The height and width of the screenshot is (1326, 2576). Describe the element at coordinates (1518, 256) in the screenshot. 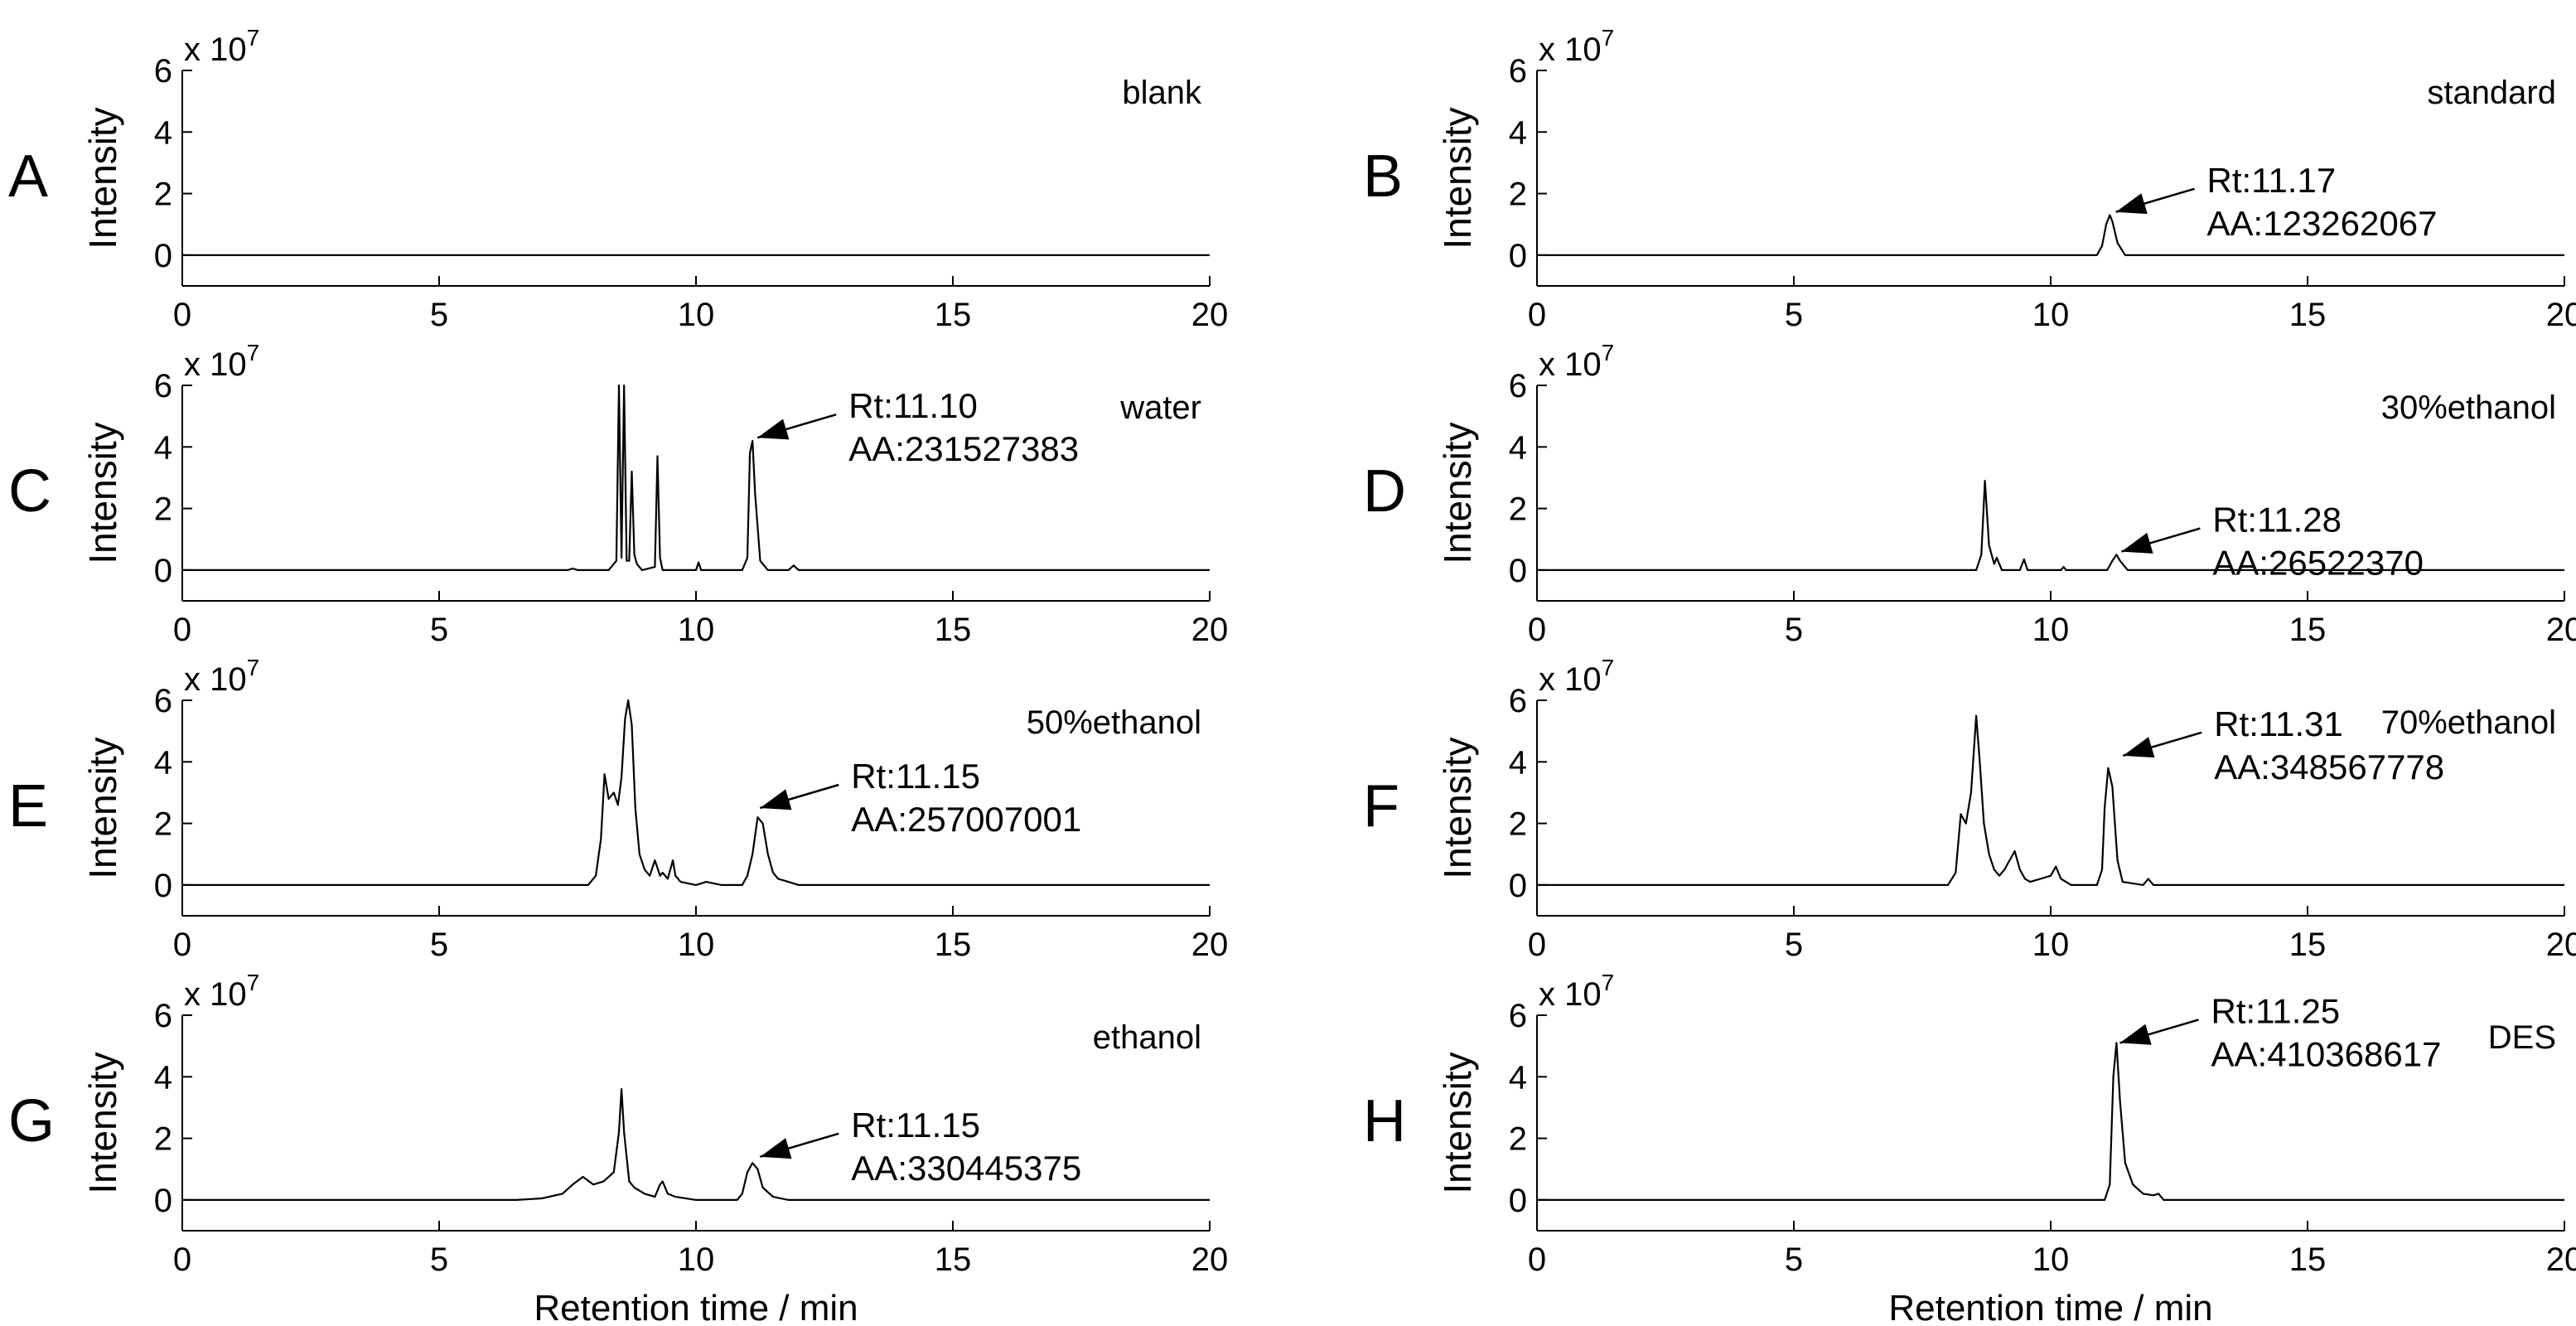

I see `panel-b-y-tick-label: 0` at that location.